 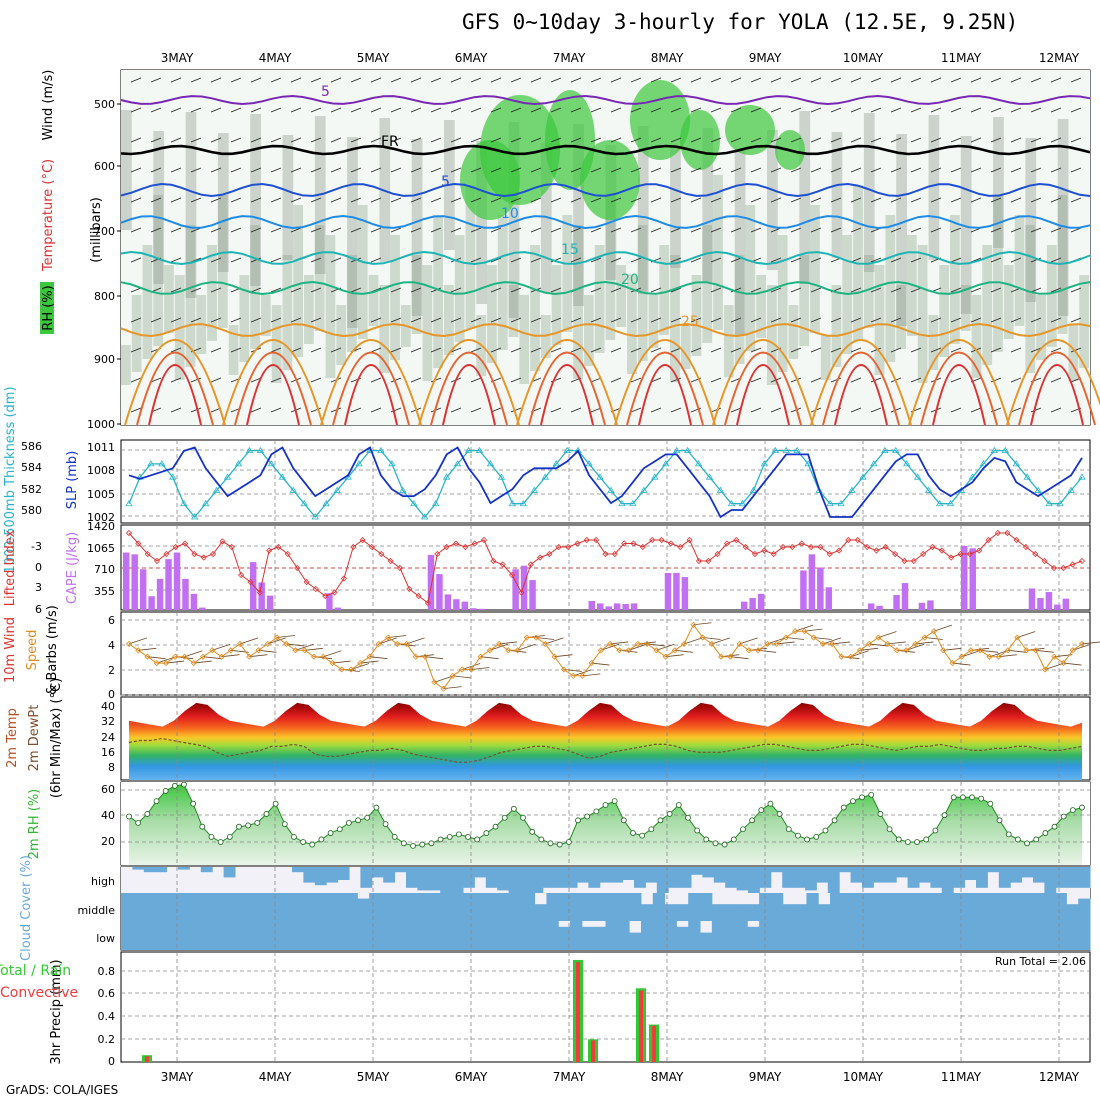 What do you see at coordinates (1059, 58) in the screenshot?
I see `day-label-top: 12MAY` at bounding box center [1059, 58].